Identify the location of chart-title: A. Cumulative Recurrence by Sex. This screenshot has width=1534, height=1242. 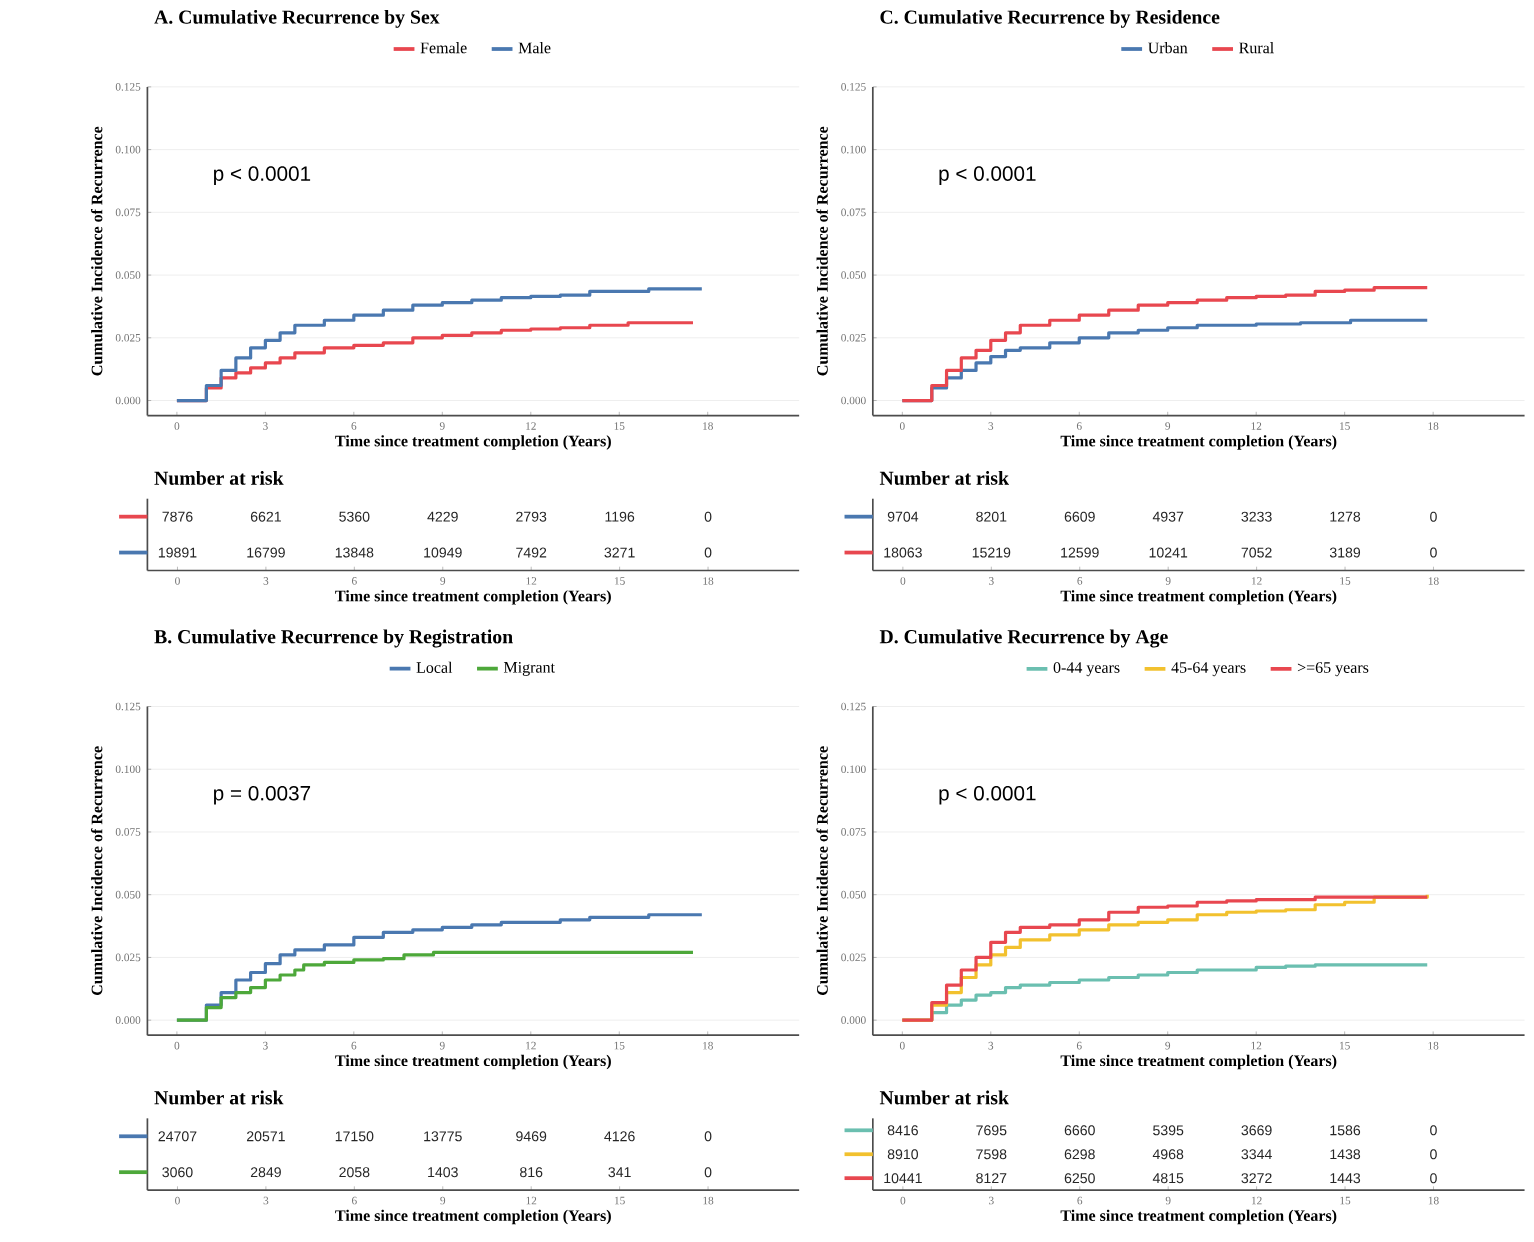
(297, 19).